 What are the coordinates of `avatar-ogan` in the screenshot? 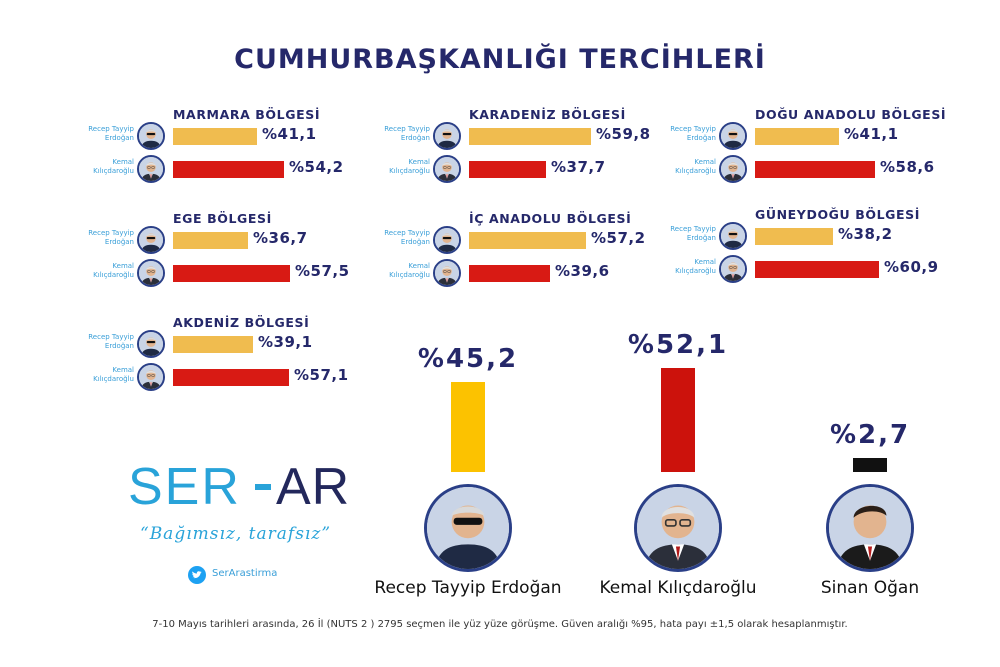 It's located at (870, 528).